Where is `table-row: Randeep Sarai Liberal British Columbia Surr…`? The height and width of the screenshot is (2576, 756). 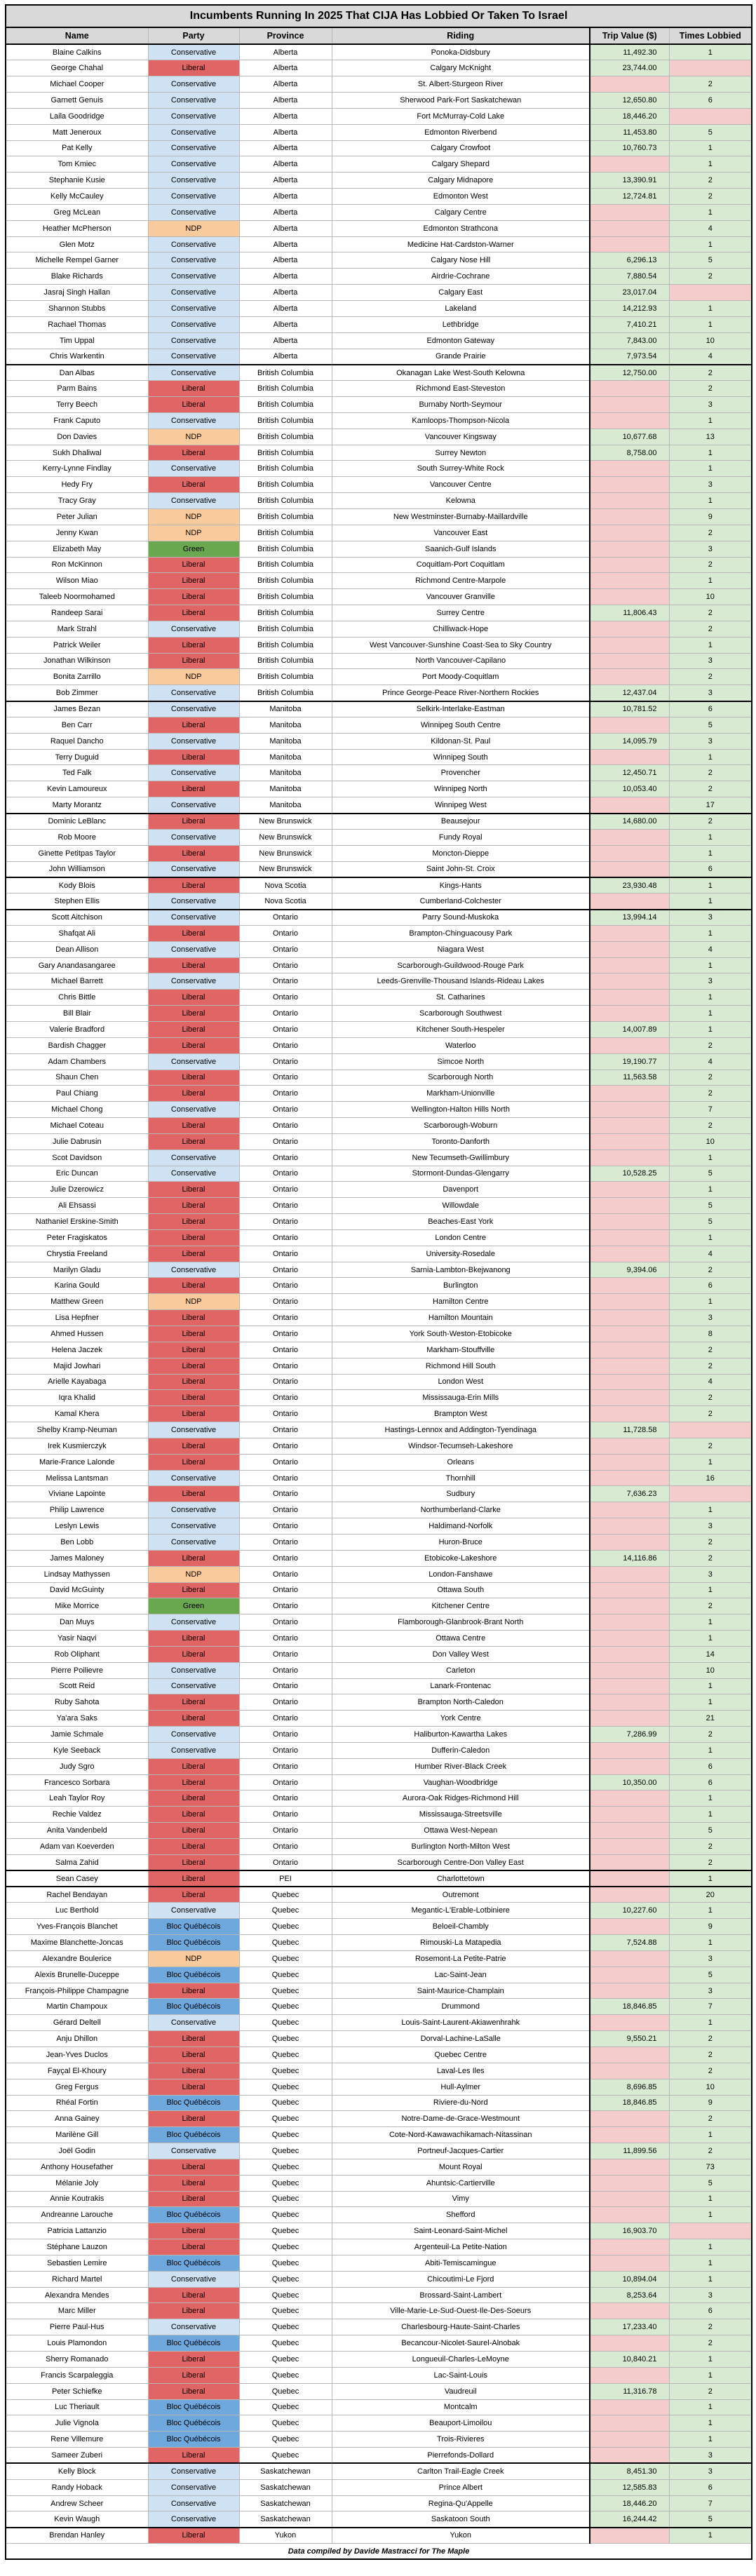
table-row: Randeep Sarai Liberal British Columbia Surr… is located at coordinates (378, 613).